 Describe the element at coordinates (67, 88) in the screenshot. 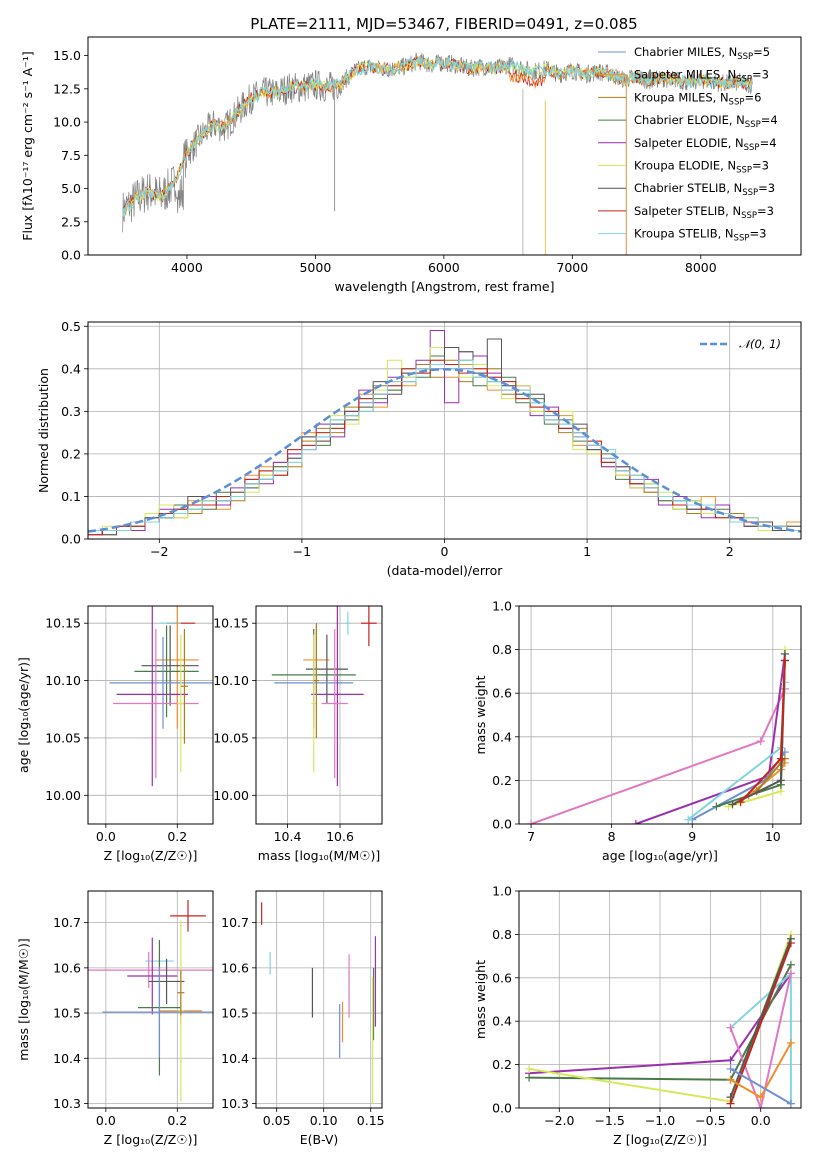

I see `spectrum-ytick-label: 12.5` at that location.